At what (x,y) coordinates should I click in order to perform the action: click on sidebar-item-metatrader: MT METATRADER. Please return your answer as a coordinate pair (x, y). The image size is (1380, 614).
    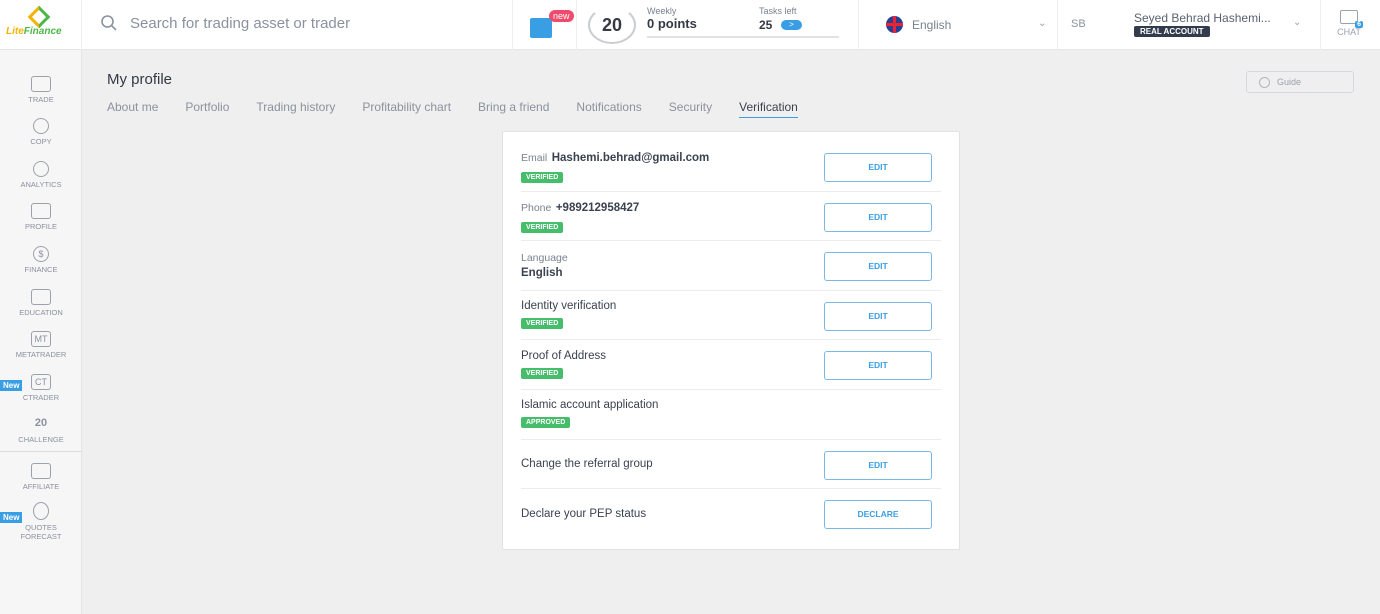
    Looking at the image, I should click on (41, 345).